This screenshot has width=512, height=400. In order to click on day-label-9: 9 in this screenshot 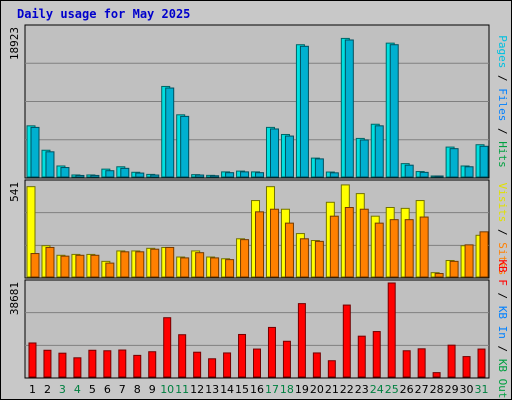, I will do `click(152, 389)`.